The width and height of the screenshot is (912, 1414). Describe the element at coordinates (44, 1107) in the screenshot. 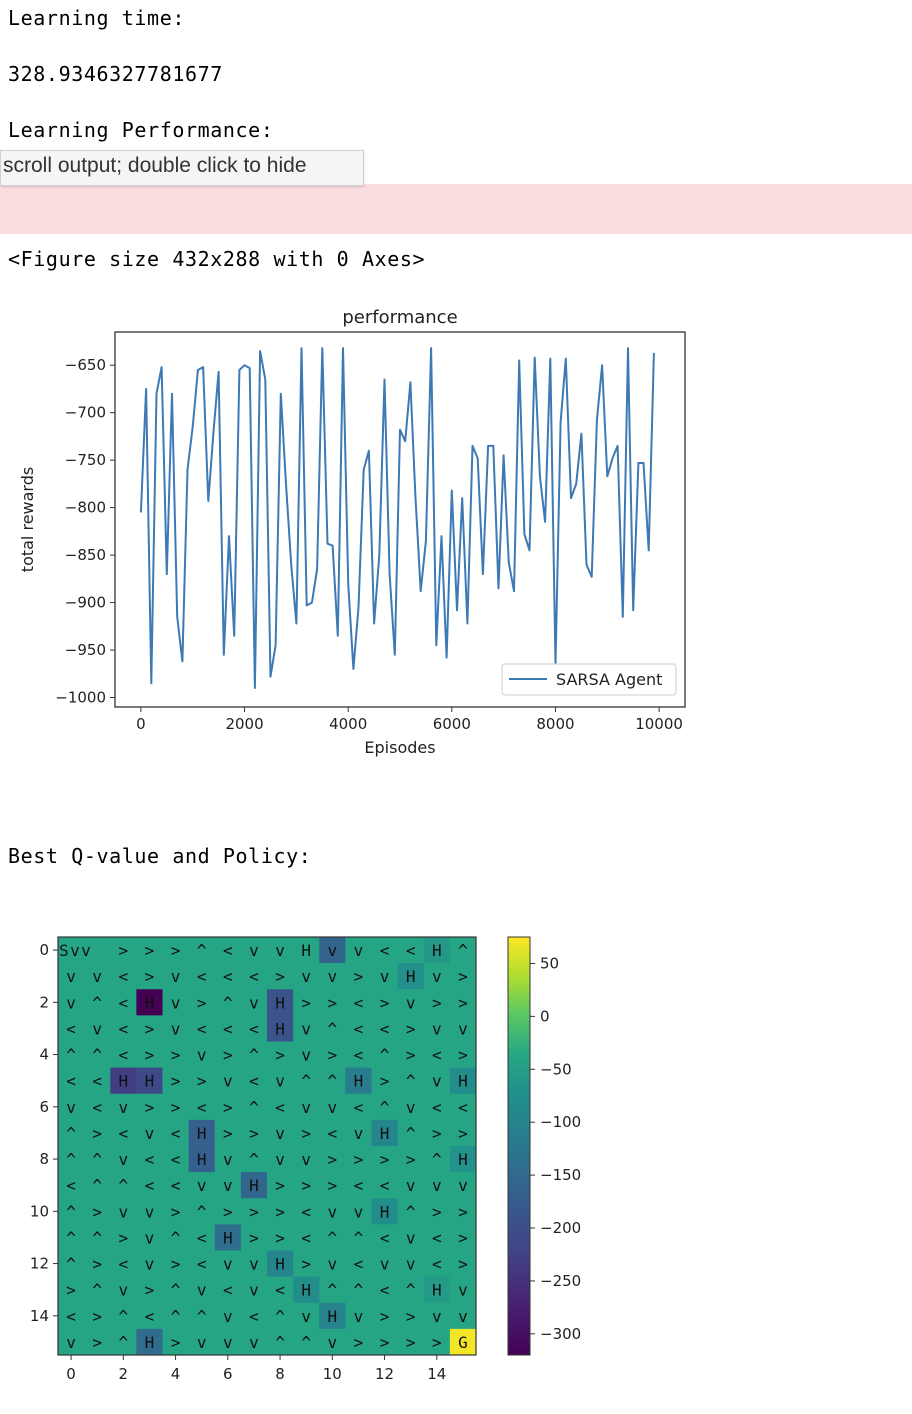

I see `heatmap-y-tick-label: 6` at that location.